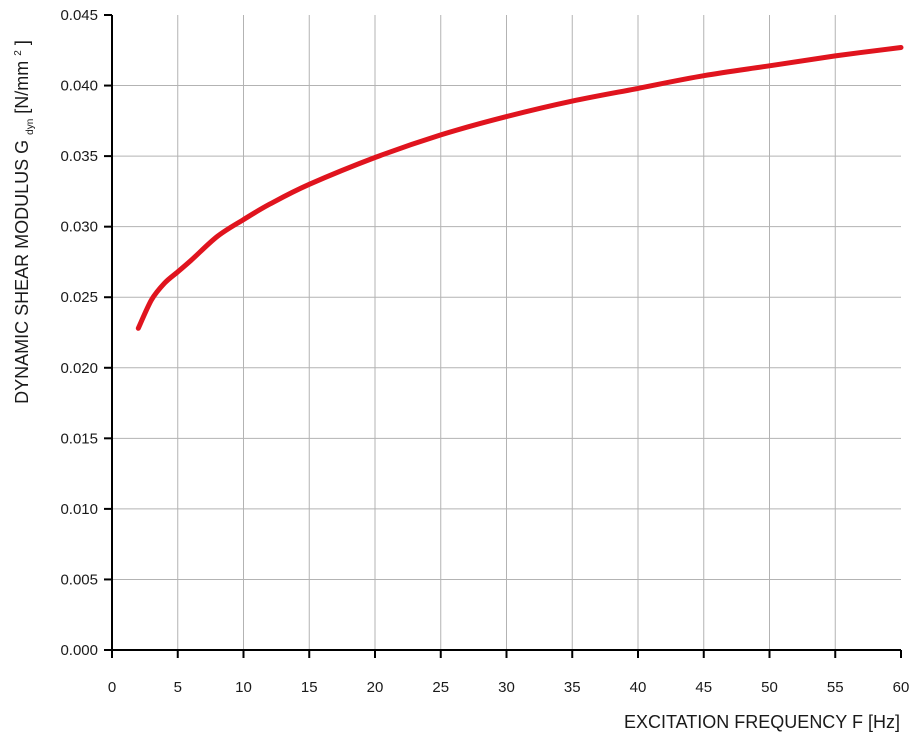 The width and height of the screenshot is (910, 742). What do you see at coordinates (762, 722) in the screenshot?
I see `x-axis-title: EXCITATION FREQUENCY F [Hz]` at bounding box center [762, 722].